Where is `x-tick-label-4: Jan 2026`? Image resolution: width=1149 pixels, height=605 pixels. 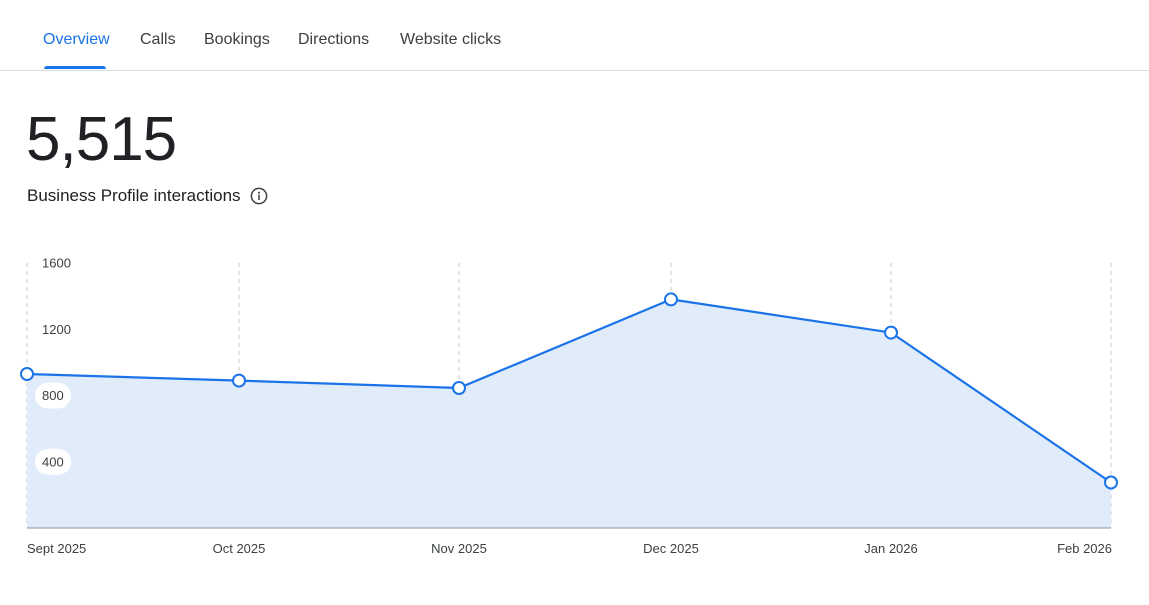
x-tick-label-4: Jan 2026 is located at coordinates (891, 548).